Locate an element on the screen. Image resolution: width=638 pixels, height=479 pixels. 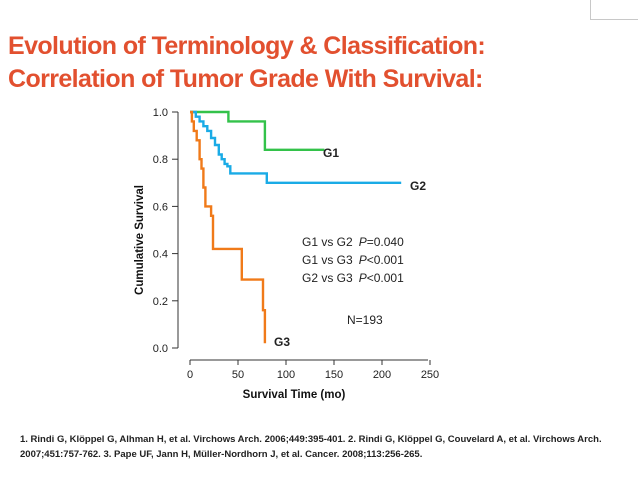
survival-curve-g1 is located at coordinates (257, 131).